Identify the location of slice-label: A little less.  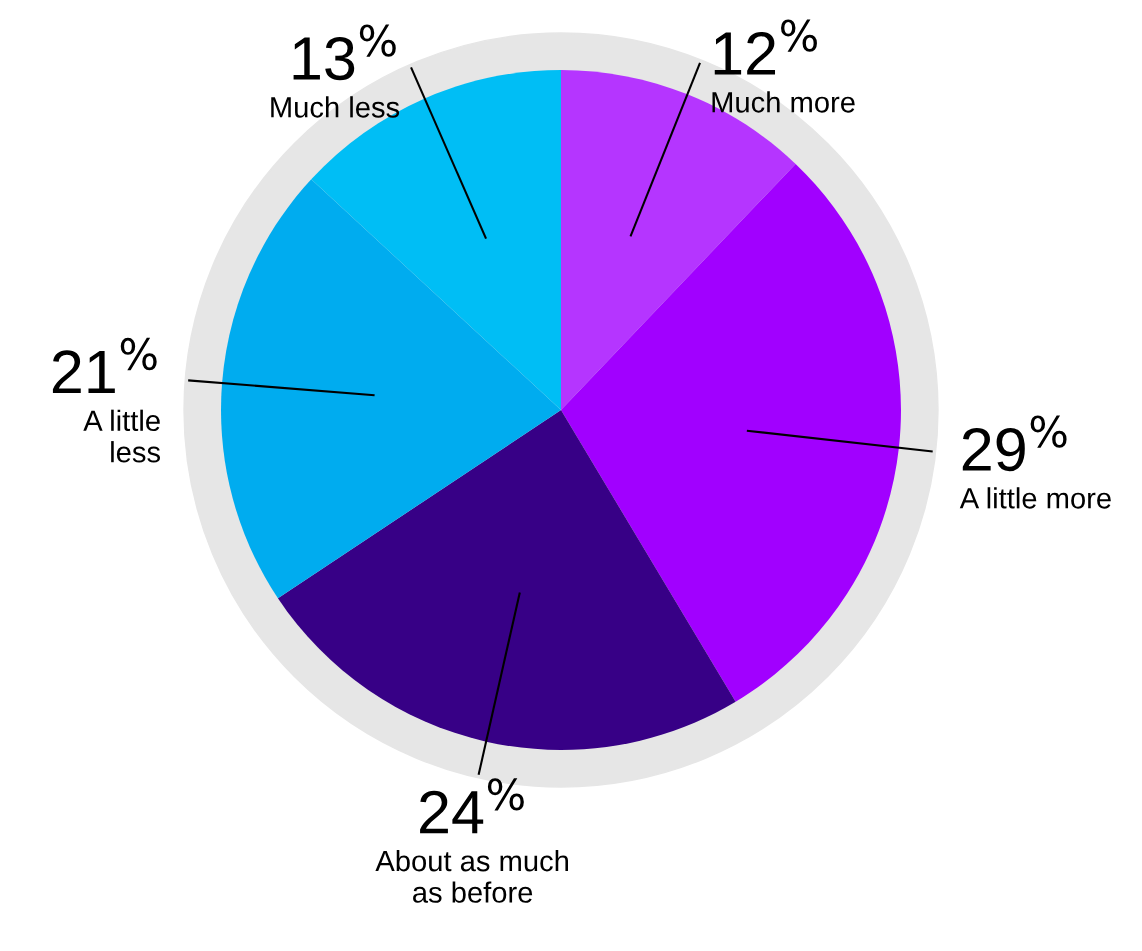
(122, 436).